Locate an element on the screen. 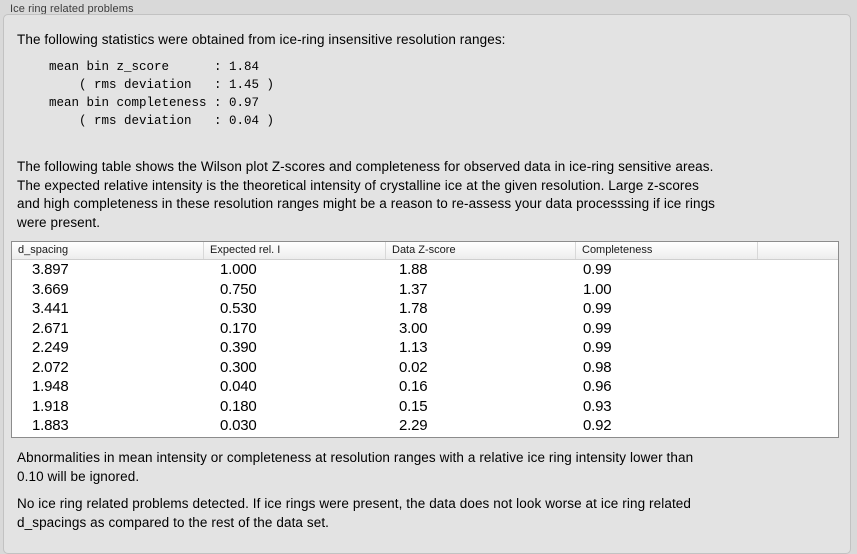 This screenshot has width=857, height=554. table-row: 3.897 1.000 1.88 0.99 is located at coordinates (425, 270).